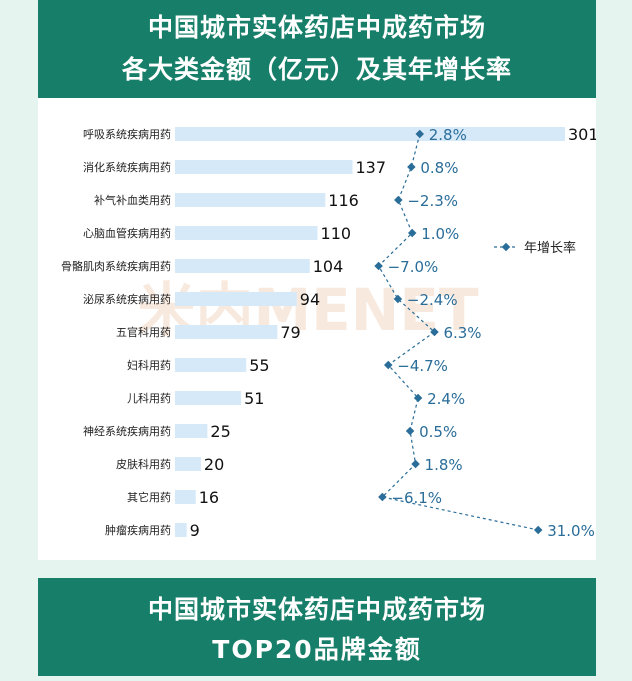  I want to click on growth-value-label: 0.5%, so click(438, 432).